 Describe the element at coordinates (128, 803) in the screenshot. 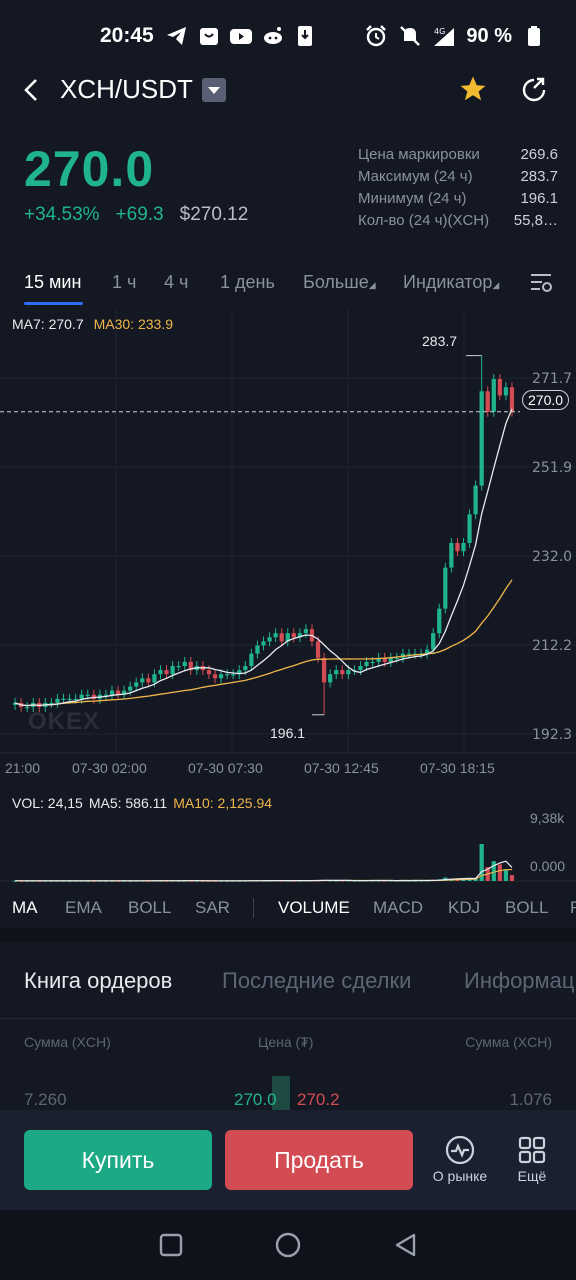

I see `vol-ma5-value: MA5: 586.11` at that location.